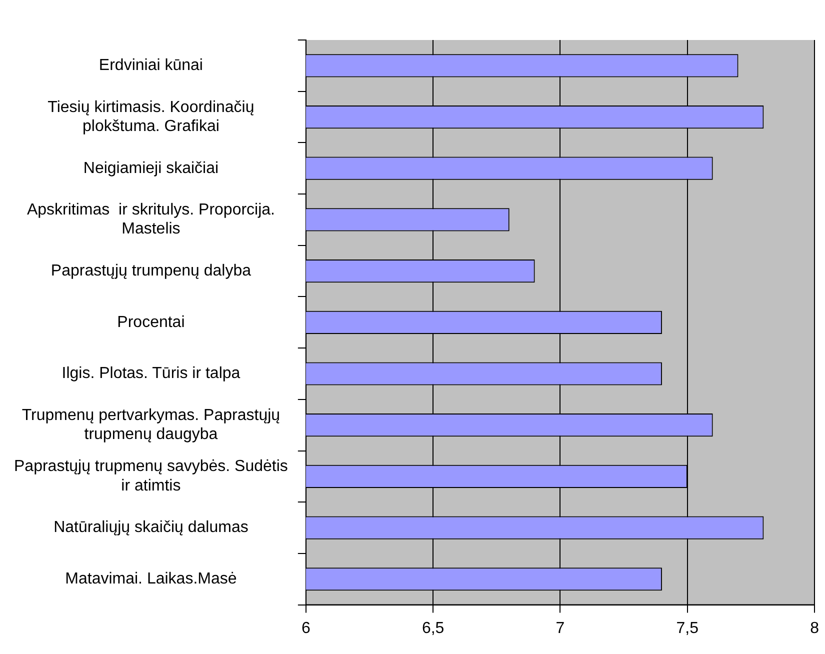  What do you see at coordinates (151, 322) in the screenshot?
I see `y-tick-label: Procentai` at bounding box center [151, 322].